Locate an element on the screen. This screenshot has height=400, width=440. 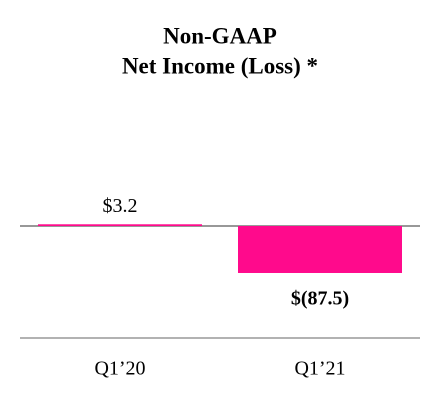
x-tick-label: Q1’21 is located at coordinates (319, 369).